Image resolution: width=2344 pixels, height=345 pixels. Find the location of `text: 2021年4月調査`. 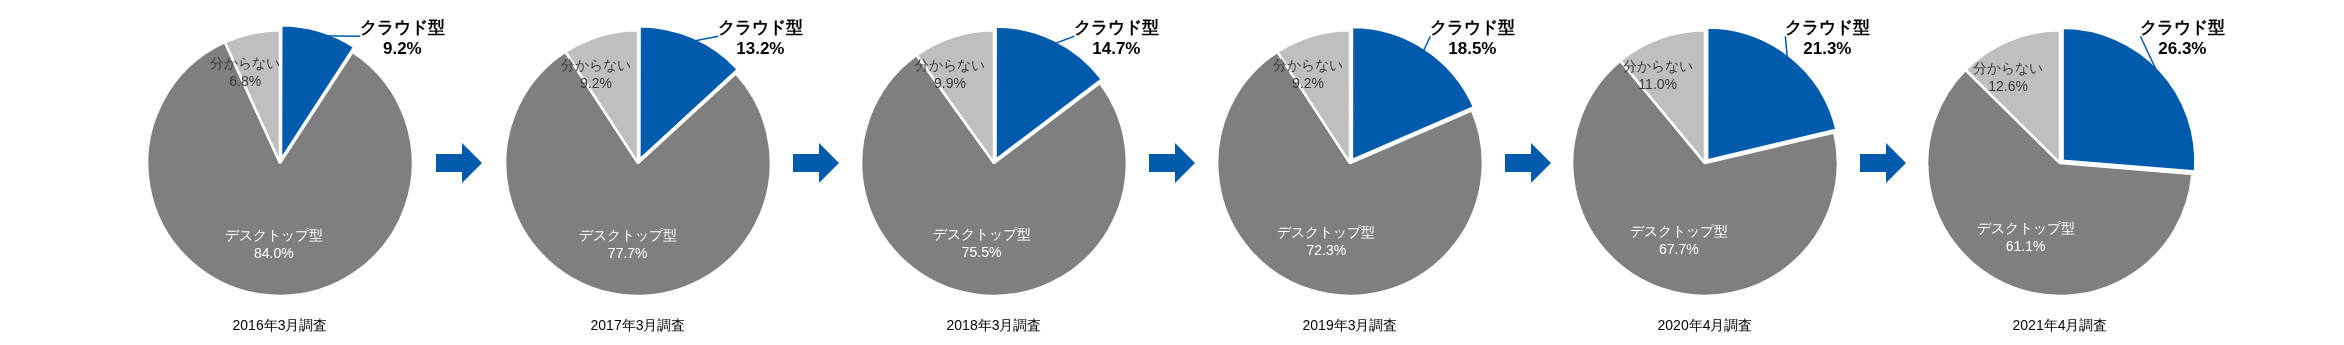

text: 2021年4月調査 is located at coordinates (2060, 325).